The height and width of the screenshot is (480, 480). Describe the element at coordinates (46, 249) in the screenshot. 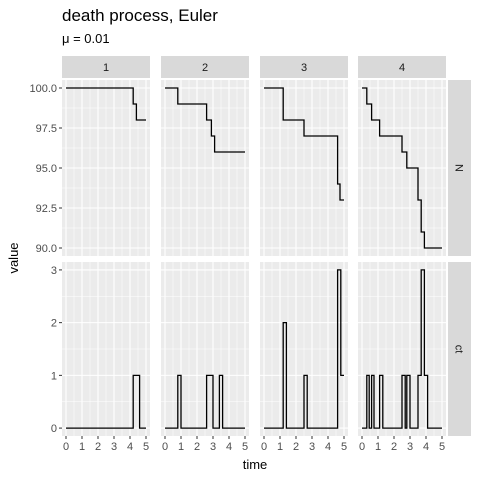

I see `y-tick-label: 90.0` at that location.